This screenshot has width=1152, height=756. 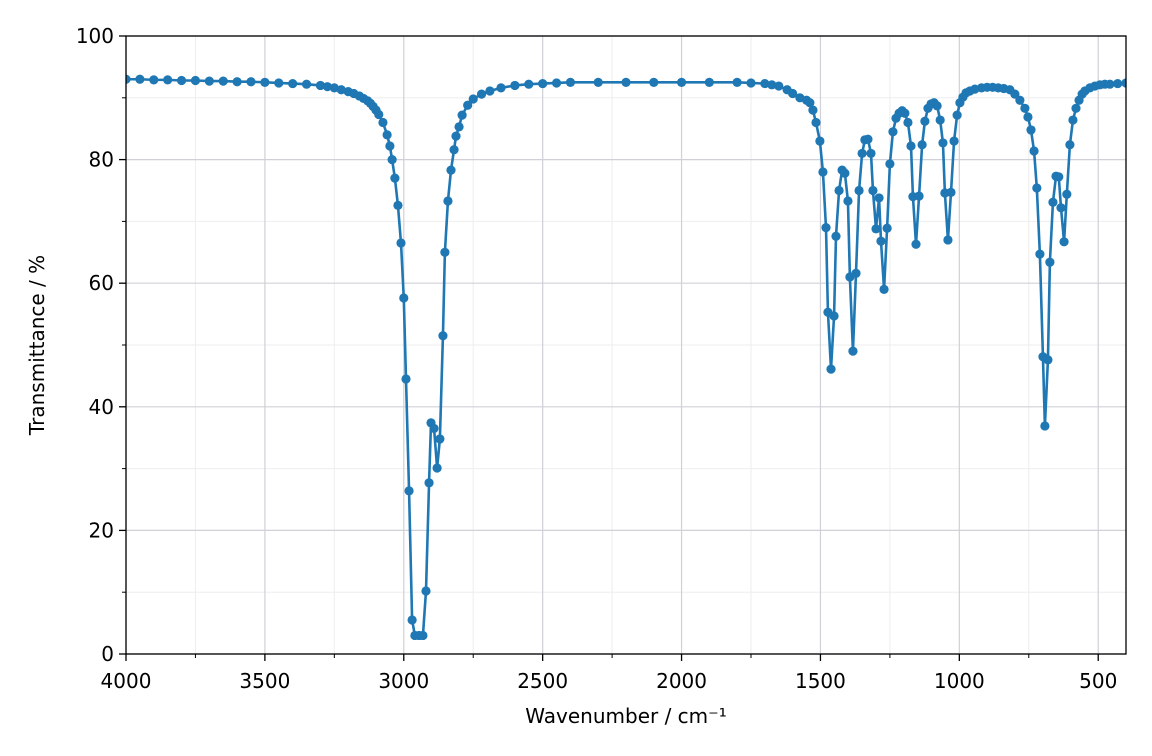 What do you see at coordinates (403, 681) in the screenshot?
I see `x-tick-label: 3000` at bounding box center [403, 681].